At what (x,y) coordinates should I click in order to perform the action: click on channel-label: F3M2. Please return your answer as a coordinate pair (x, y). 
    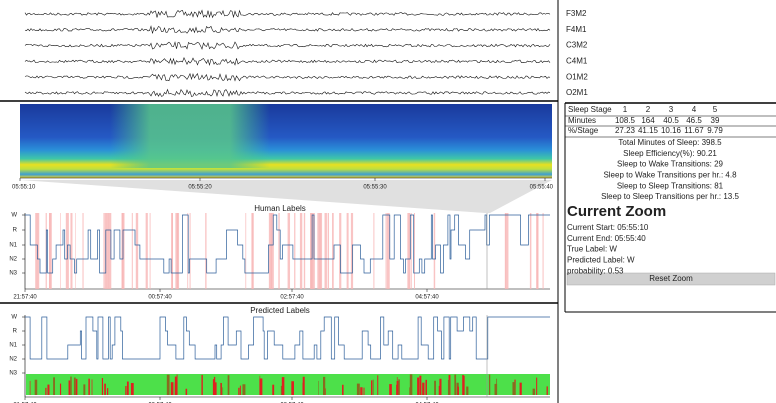
    Looking at the image, I should click on (576, 13).